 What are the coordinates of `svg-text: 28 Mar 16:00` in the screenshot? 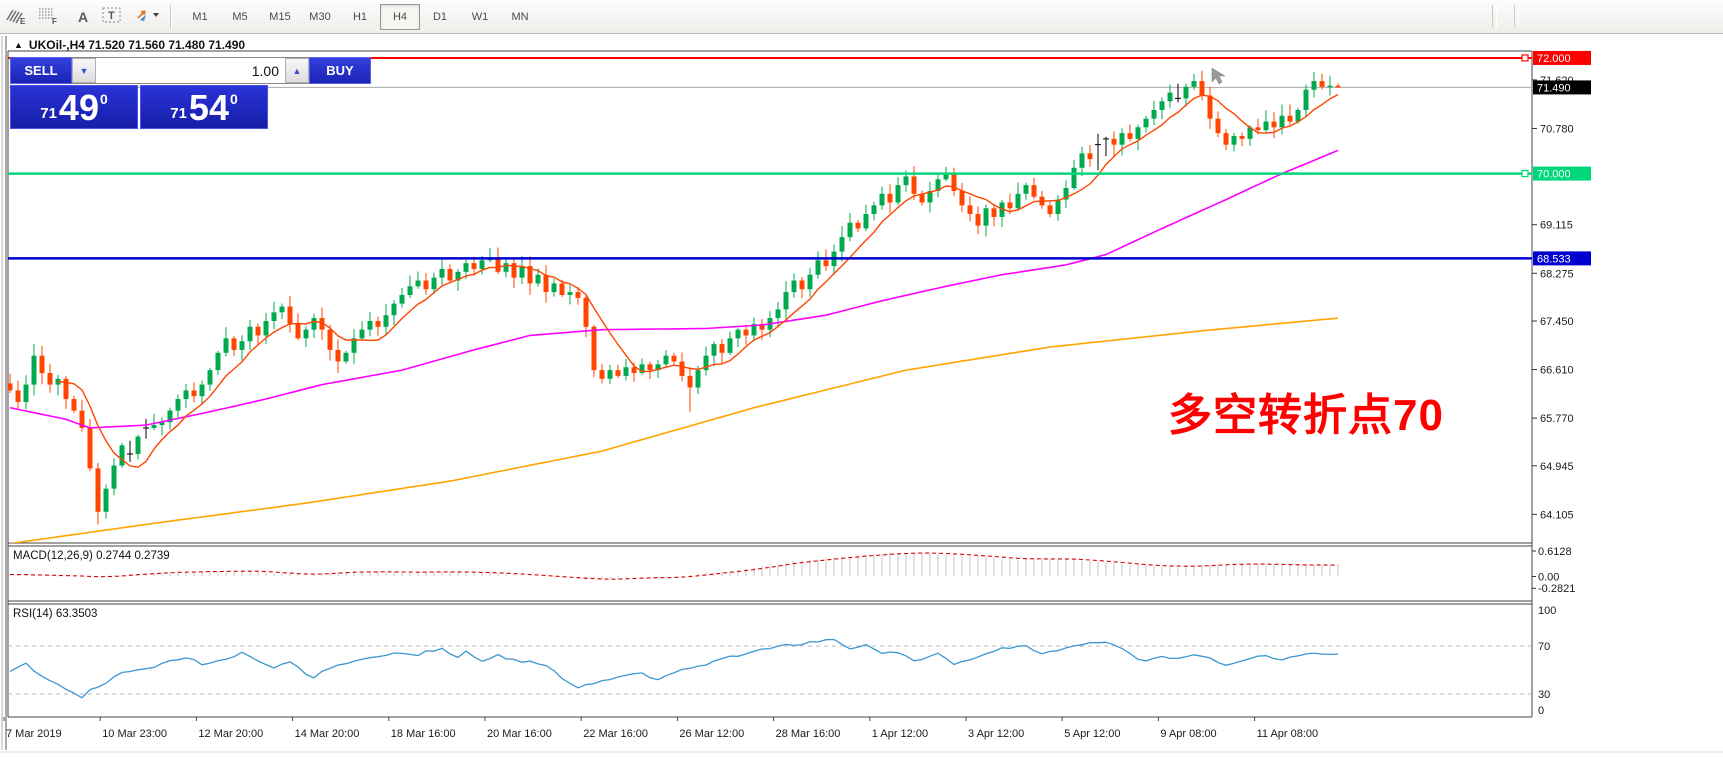 It's located at (808, 734).